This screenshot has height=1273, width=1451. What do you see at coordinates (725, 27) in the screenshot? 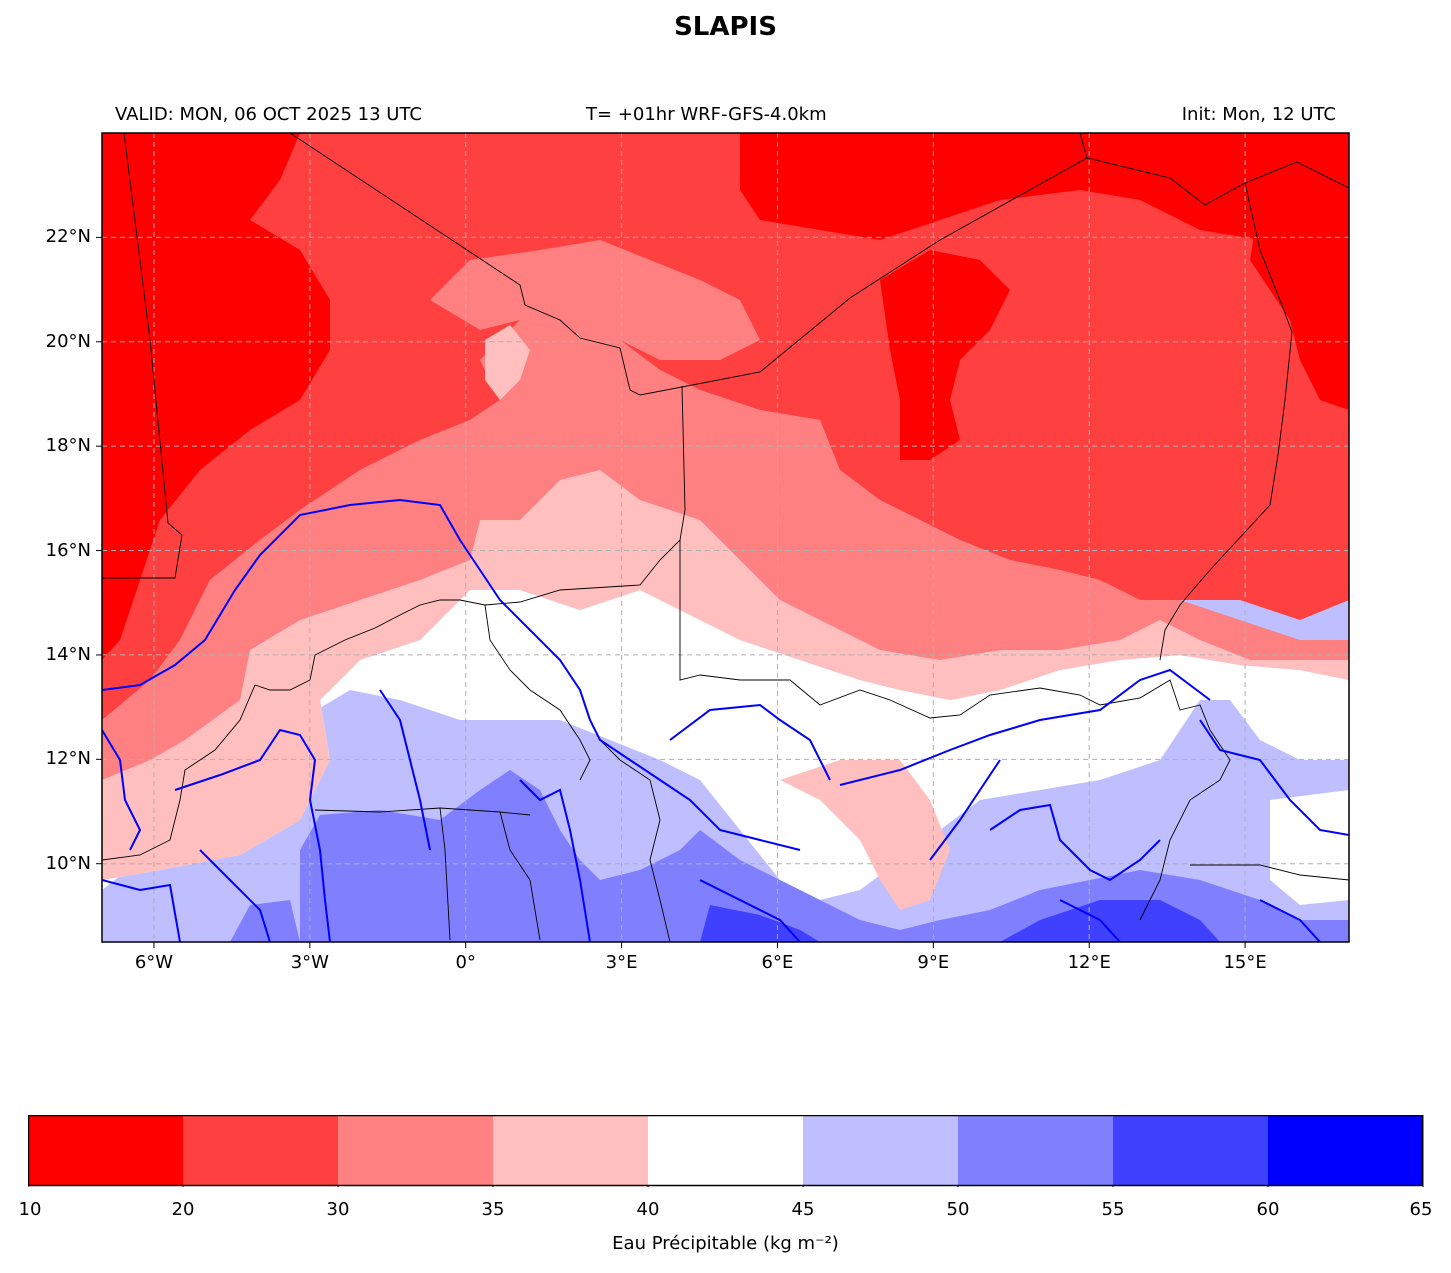
I see `chart-title: SLAPIS` at bounding box center [725, 27].